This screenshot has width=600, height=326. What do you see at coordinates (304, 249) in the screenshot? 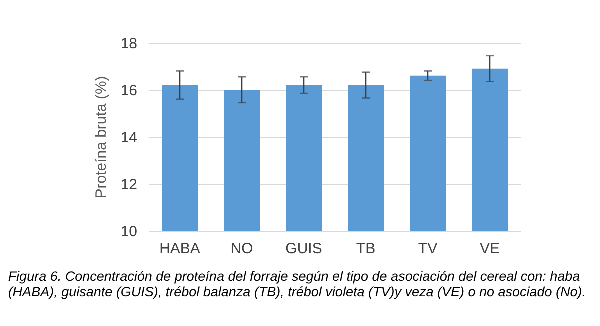
I see `x-tick-label: GUIS` at bounding box center [304, 249].